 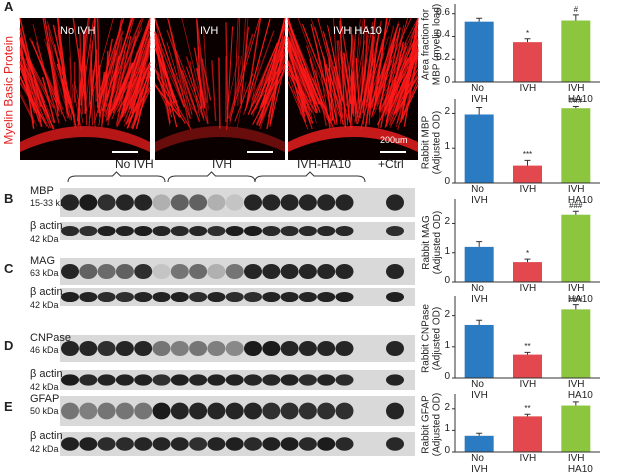 I want to click on image-label: IVH, so click(x=209, y=31).